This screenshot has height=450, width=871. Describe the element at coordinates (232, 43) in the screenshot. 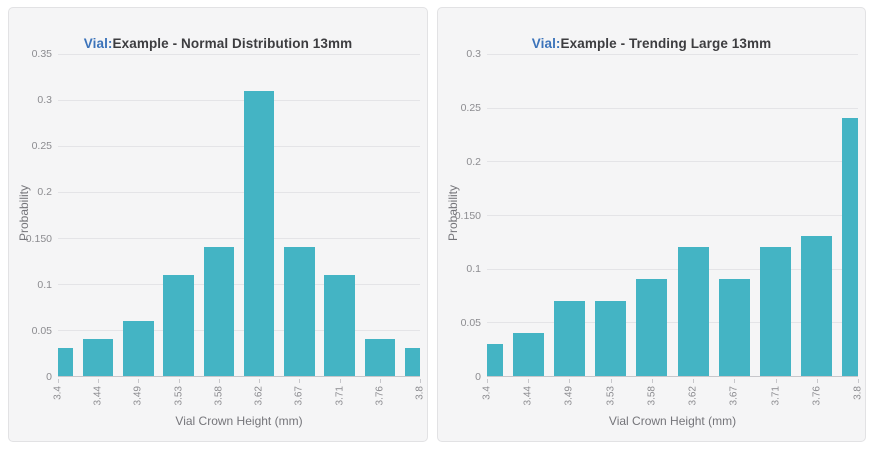

I see `chart-title-text: Example - Normal Distribution 13mm` at that location.